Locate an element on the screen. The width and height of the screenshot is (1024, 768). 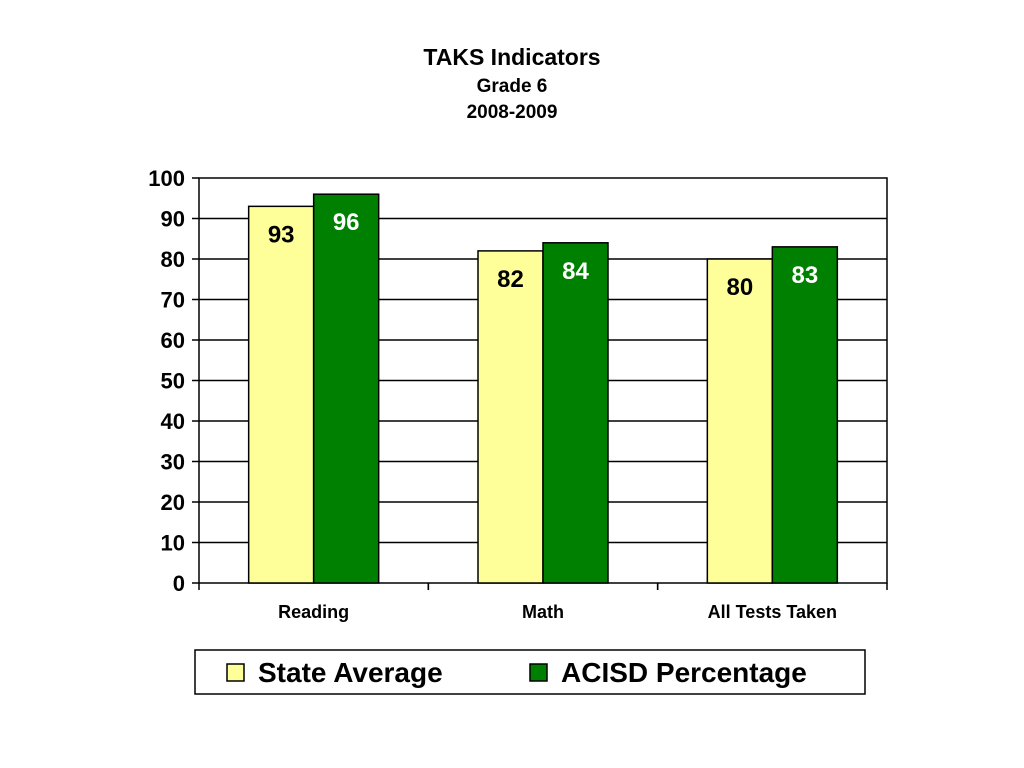
y-tick-label: 70 is located at coordinates (173, 300).